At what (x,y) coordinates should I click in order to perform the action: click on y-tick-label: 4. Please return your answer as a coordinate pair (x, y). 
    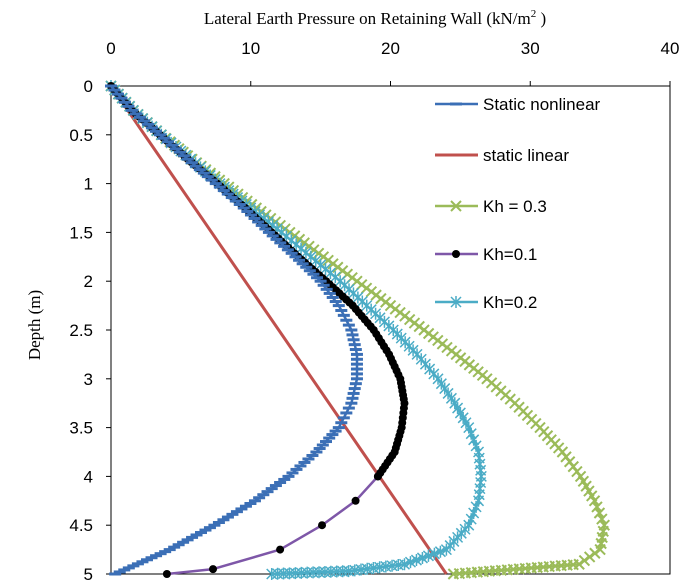
    Looking at the image, I should click on (88, 476).